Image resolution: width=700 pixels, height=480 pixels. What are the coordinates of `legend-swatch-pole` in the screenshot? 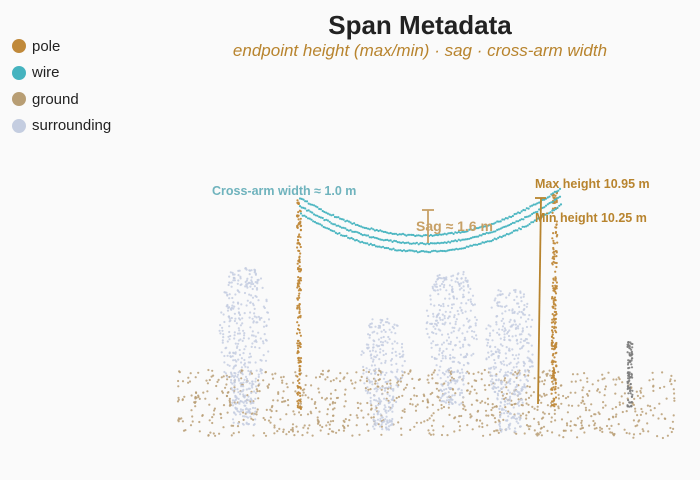 It's located at (19, 46).